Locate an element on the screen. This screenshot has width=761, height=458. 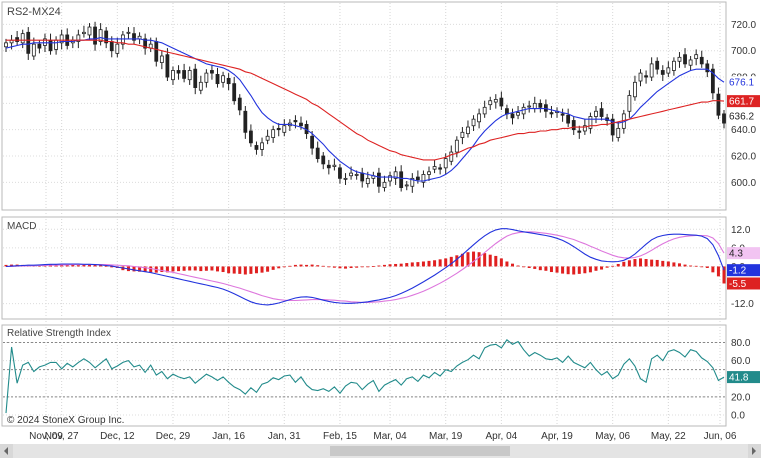
slow-ma-flag-text: 661.7 is located at coordinates (741, 102).